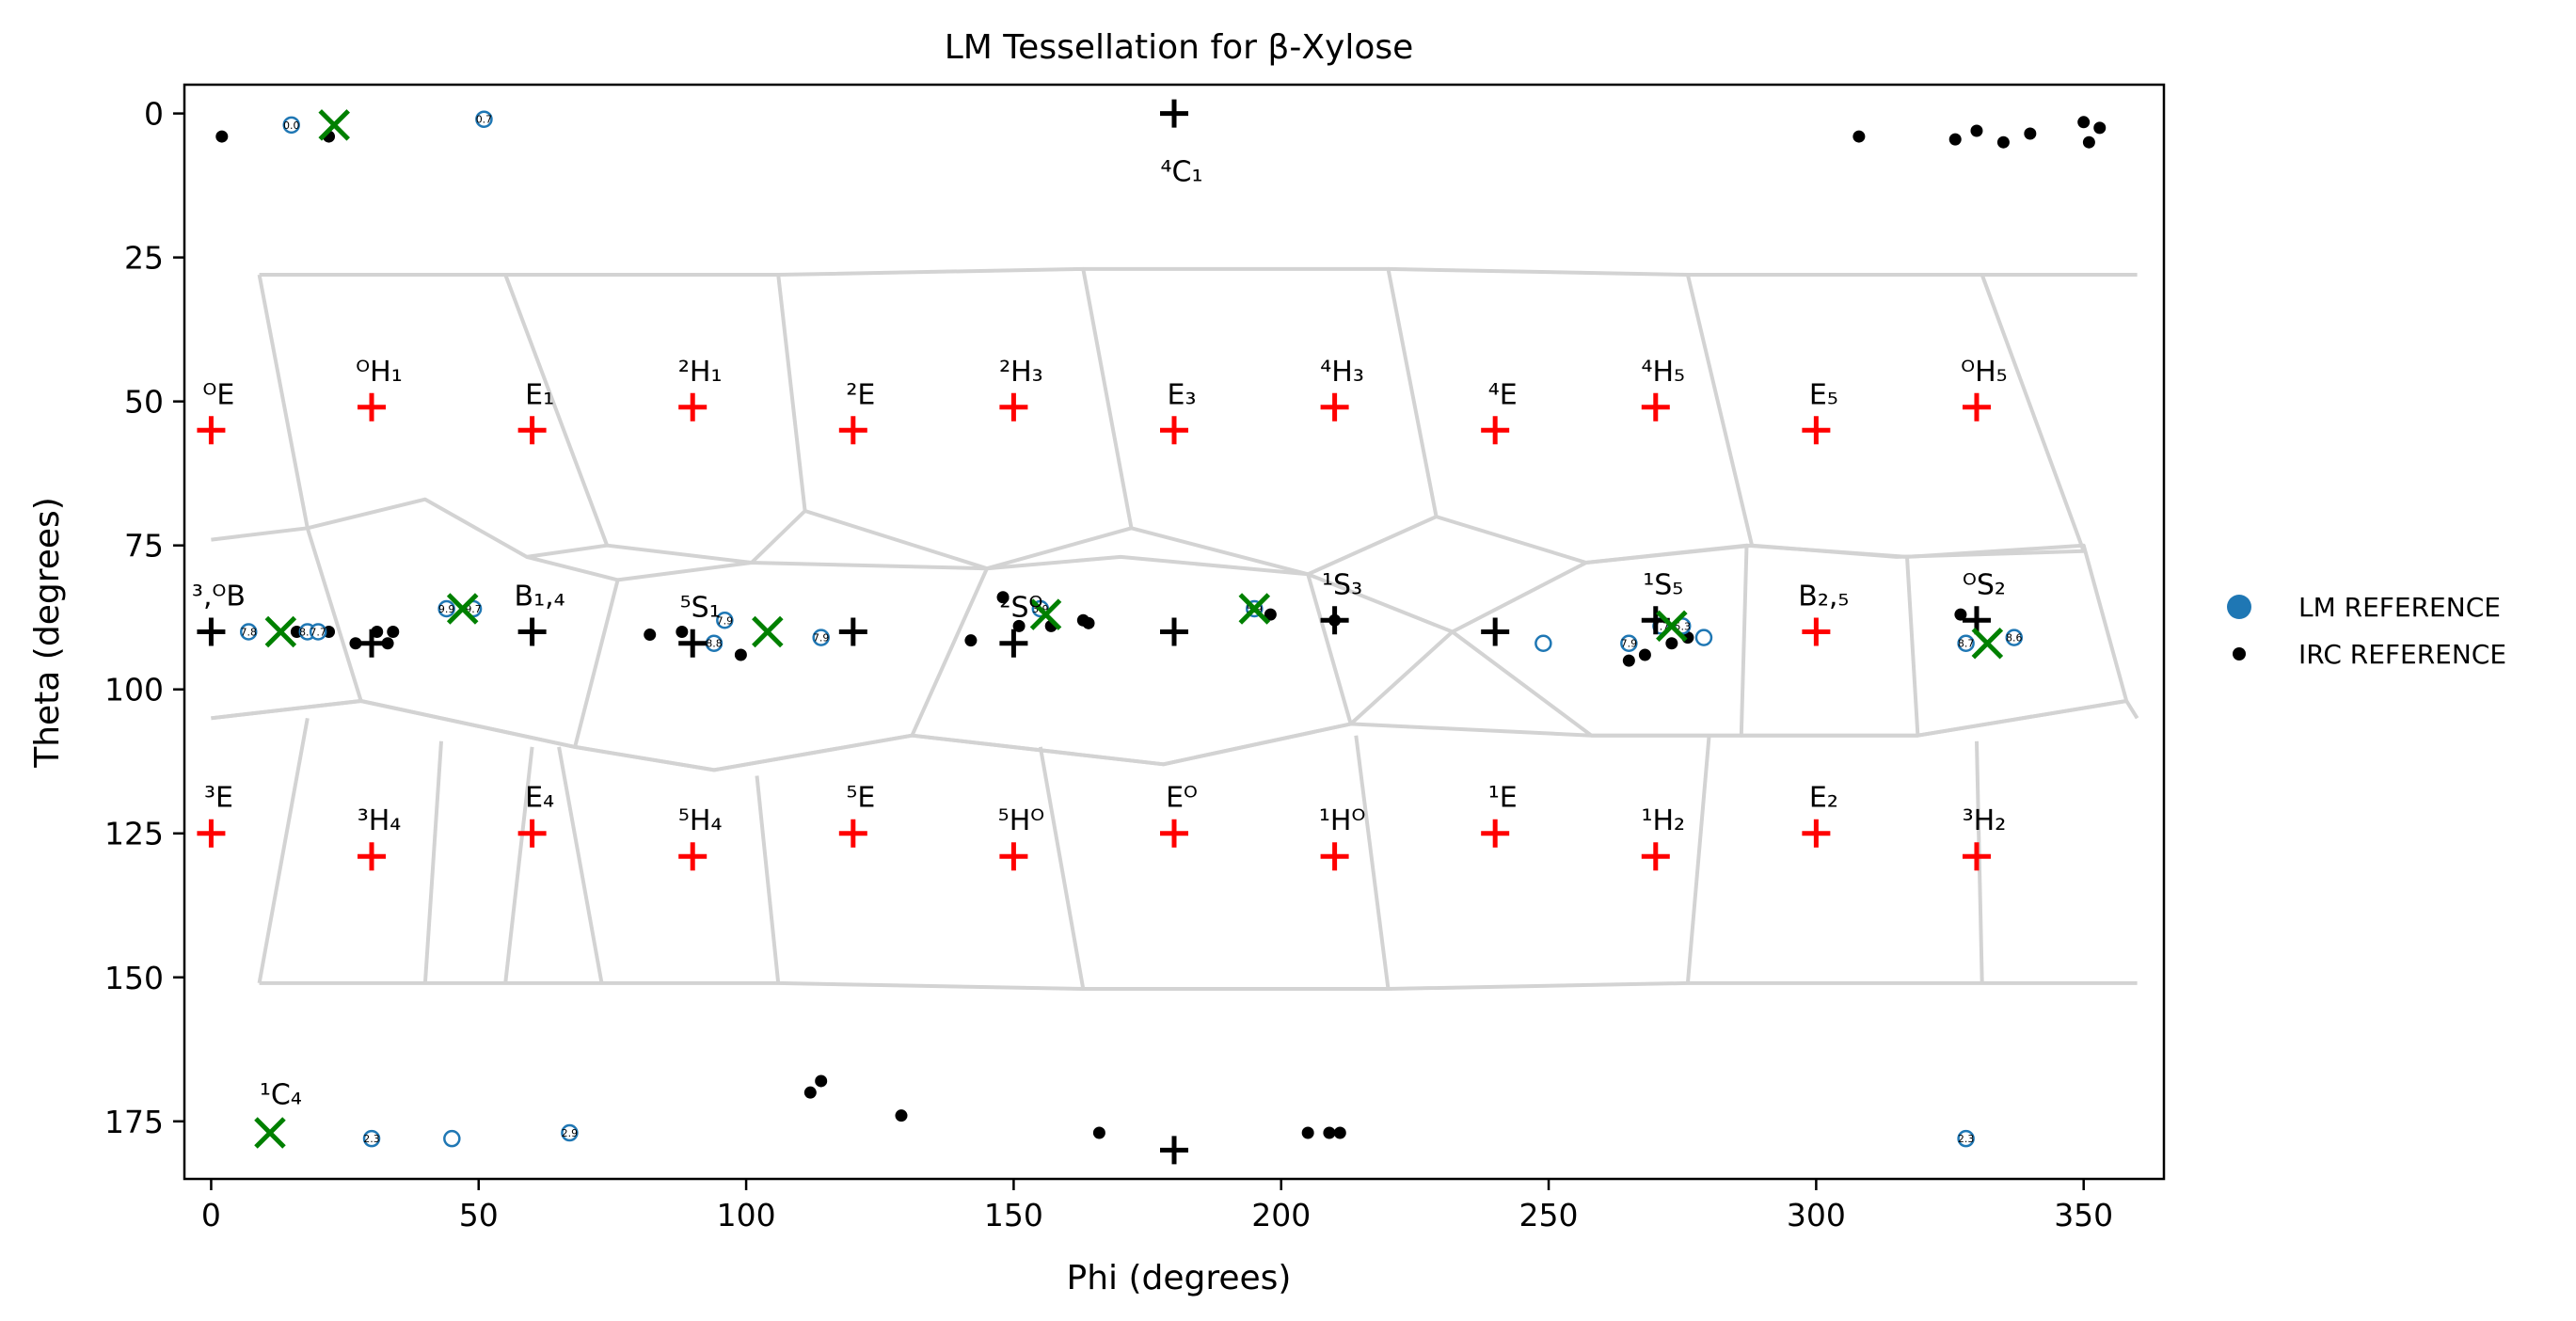 This screenshot has height=1321, width=2576. Describe the element at coordinates (379, 372) in the screenshot. I see `canonical-label-2: ᴼH₁` at that location.